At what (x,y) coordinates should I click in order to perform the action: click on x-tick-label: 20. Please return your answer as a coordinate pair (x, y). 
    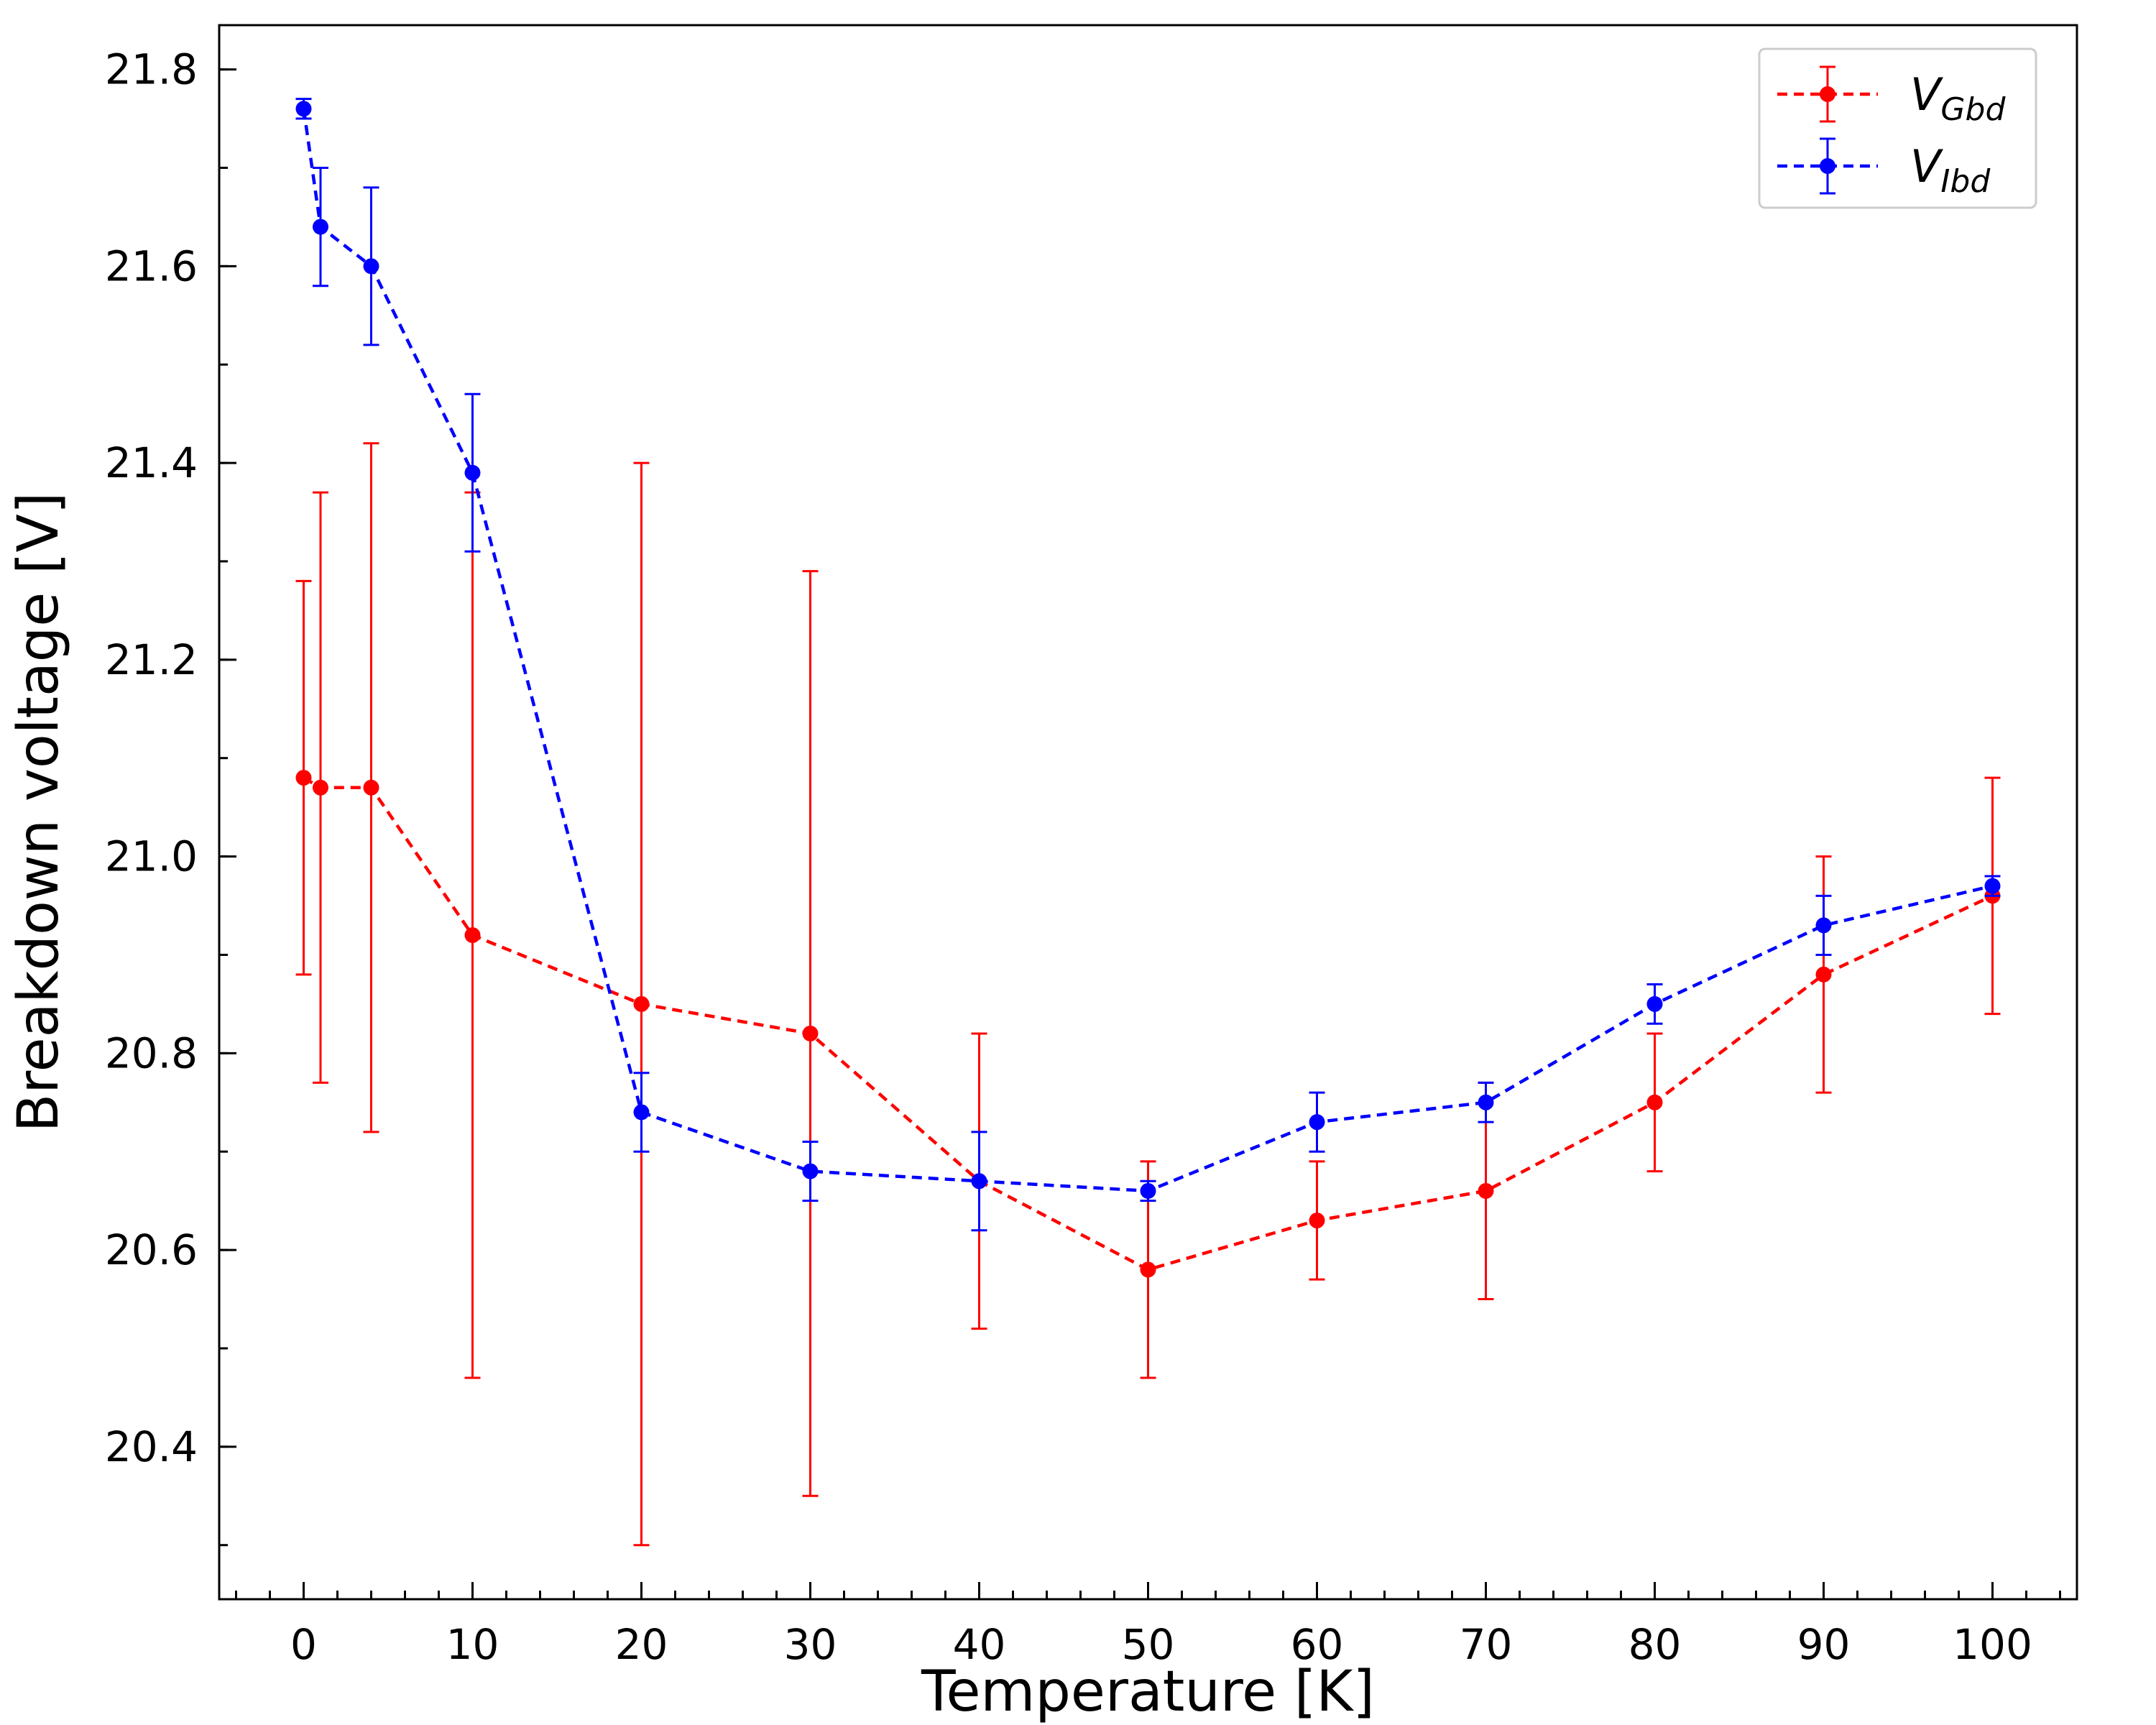
    Looking at the image, I should click on (641, 1644).